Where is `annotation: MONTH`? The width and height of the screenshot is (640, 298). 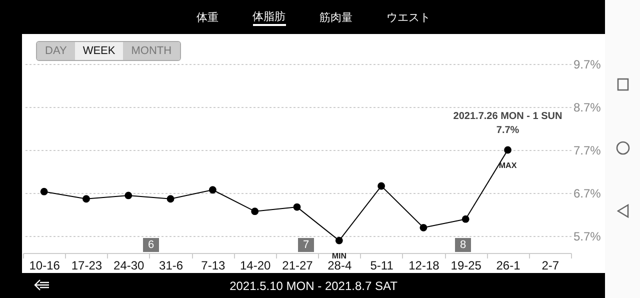 annotation: MONTH is located at coordinates (151, 51).